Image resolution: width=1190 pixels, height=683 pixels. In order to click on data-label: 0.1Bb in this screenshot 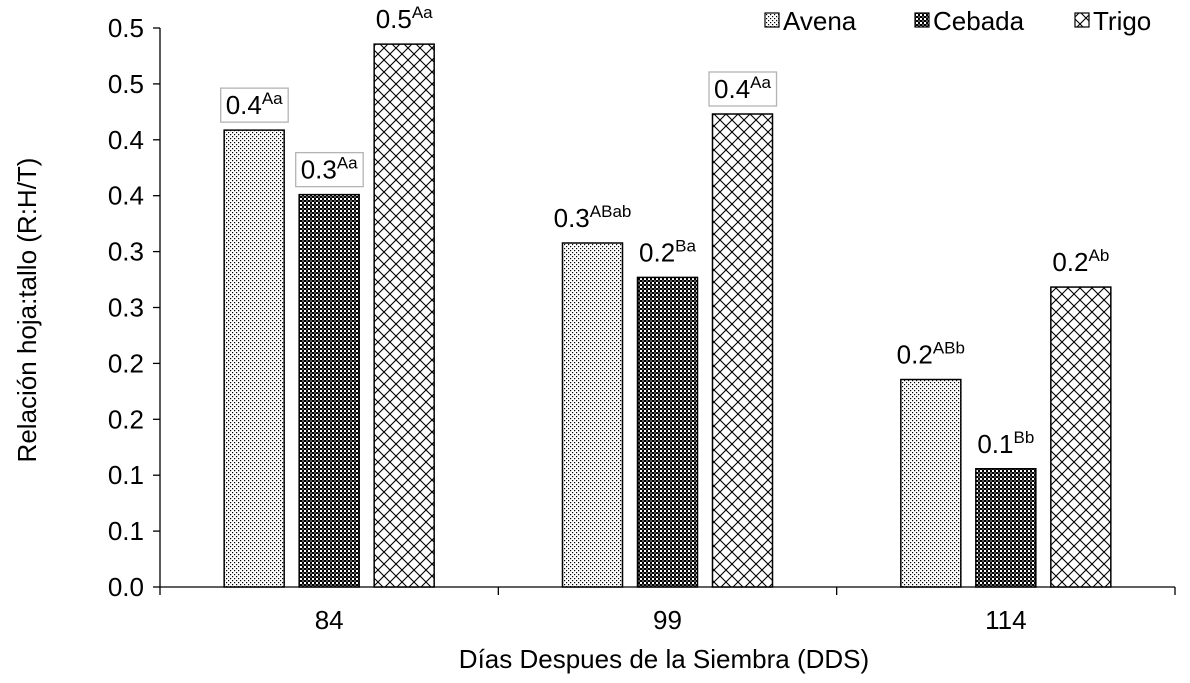, I will do `click(1005, 443)`.